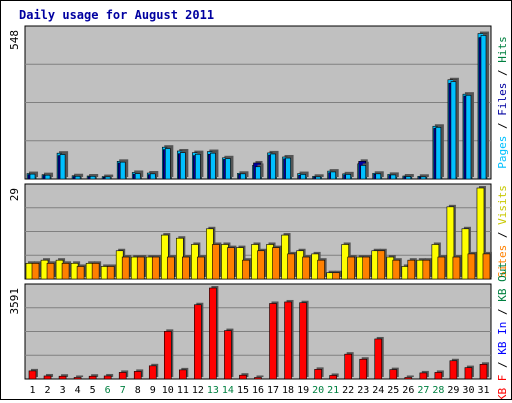  I want to click on x-tick-label: 31, so click(483, 390).